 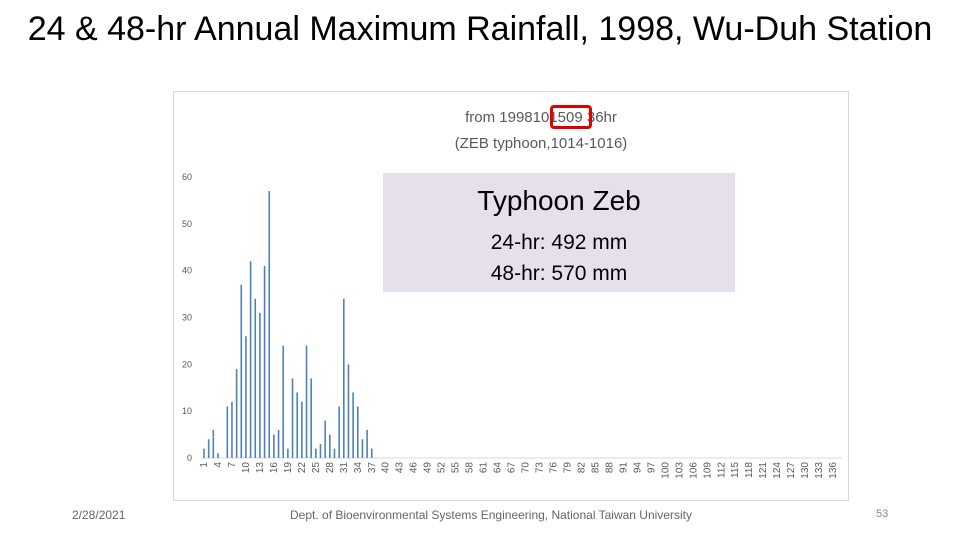 What do you see at coordinates (581, 468) in the screenshot?
I see `x-tick-label: 82` at bounding box center [581, 468].